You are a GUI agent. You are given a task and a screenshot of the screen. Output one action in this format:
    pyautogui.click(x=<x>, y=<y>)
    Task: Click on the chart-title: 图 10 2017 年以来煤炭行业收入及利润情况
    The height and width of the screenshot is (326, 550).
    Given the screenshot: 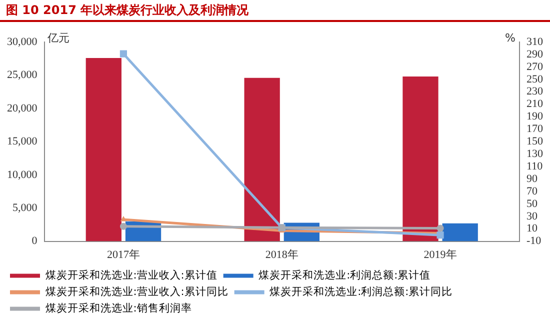 What is the action you would take?
    pyautogui.click(x=275, y=11)
    